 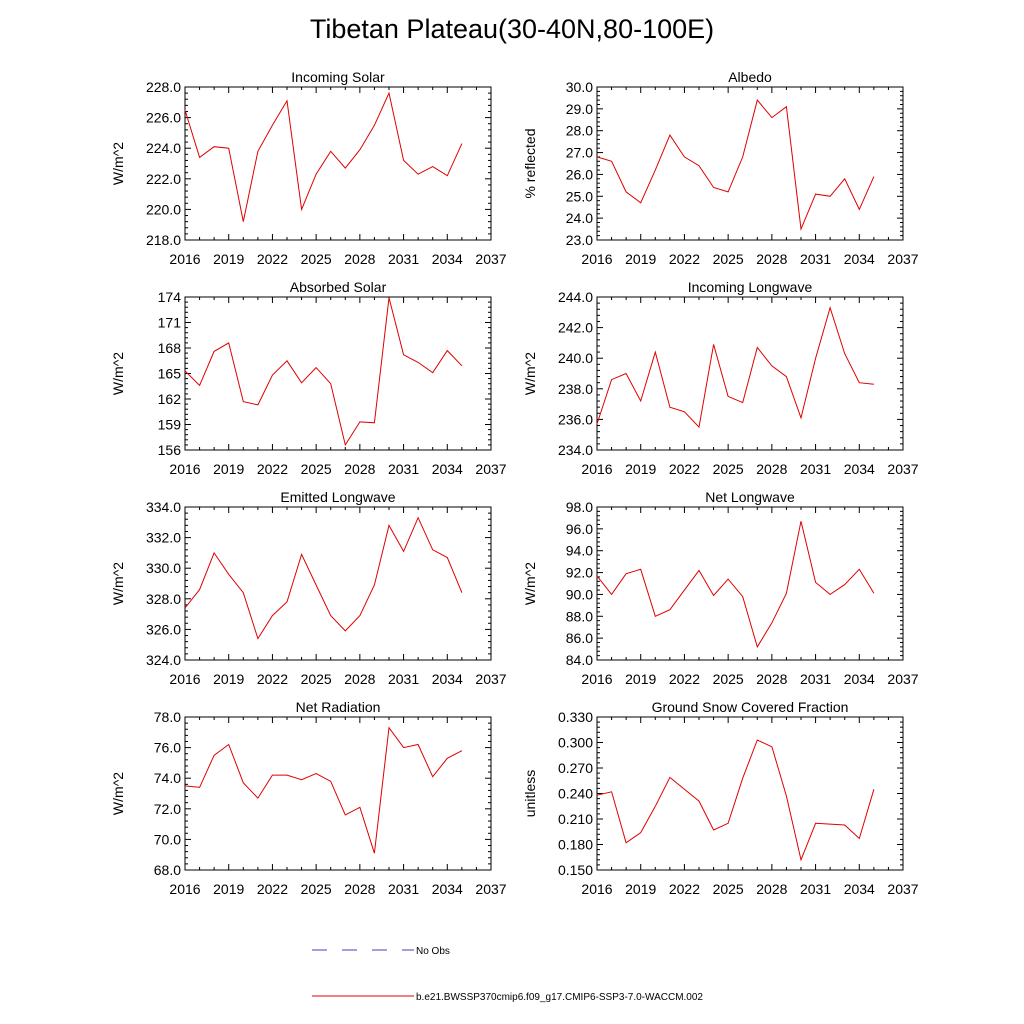 What do you see at coordinates (163, 507) in the screenshot?
I see `y-tick-label: 334.0` at bounding box center [163, 507].